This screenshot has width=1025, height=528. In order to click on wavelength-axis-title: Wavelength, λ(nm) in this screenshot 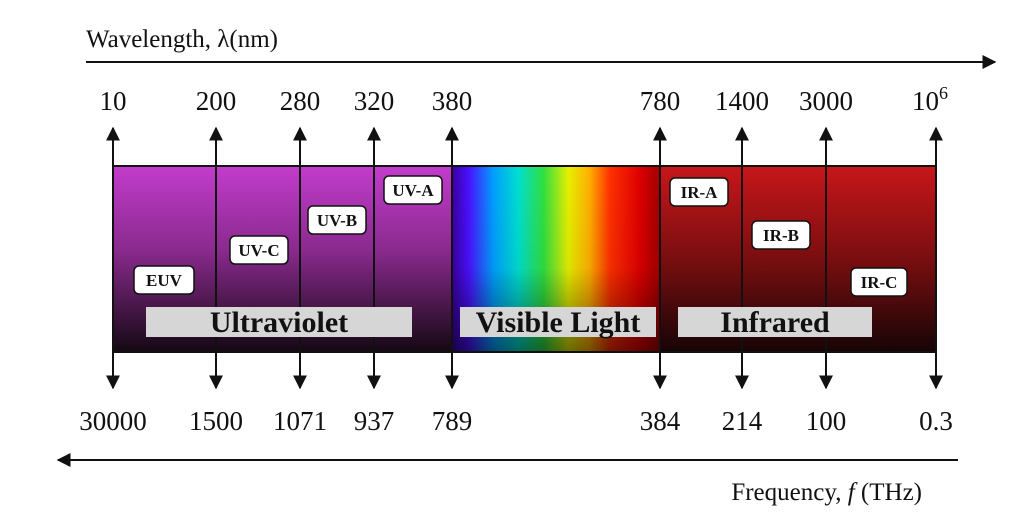, I will do `click(182, 39)`.